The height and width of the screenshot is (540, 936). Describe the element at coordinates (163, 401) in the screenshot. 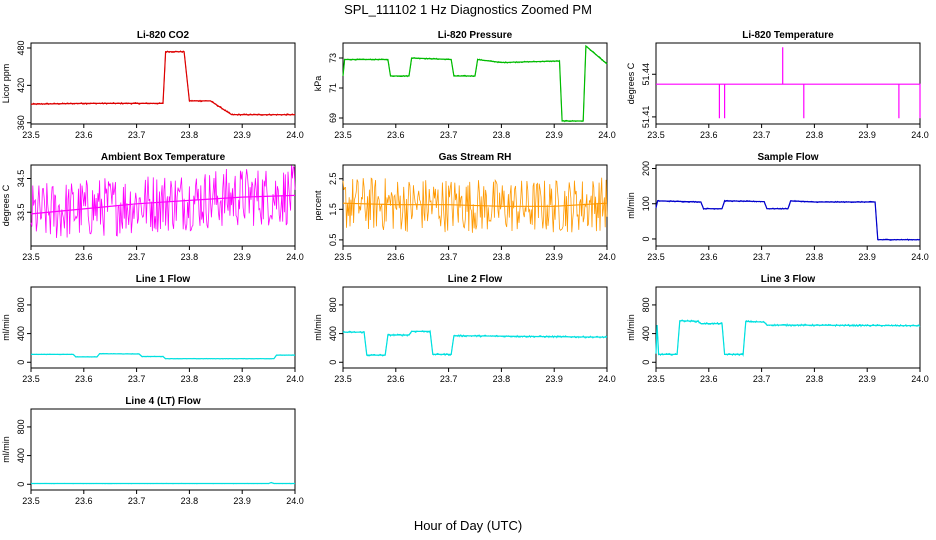

I see `panel-title: Line 4 (LT) Flow` at that location.